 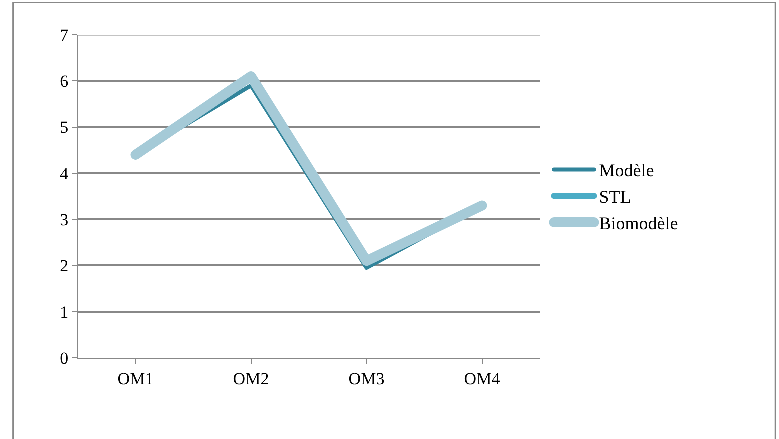 I want to click on y-tick-label: 0, so click(x=64, y=358).